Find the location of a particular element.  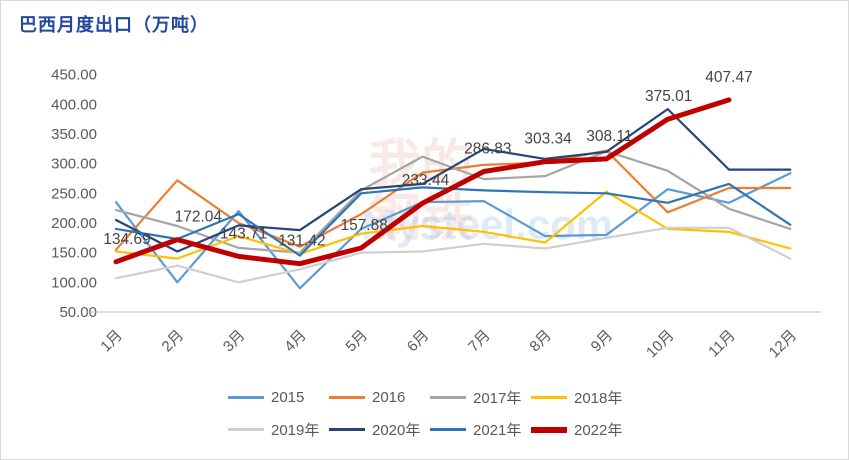

x-tick-label: 9月 is located at coordinates (602, 341).